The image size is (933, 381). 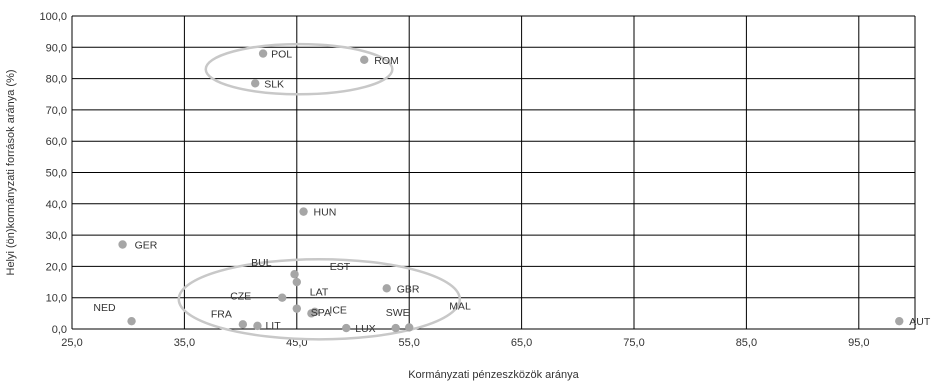 What do you see at coordinates (261, 263) in the screenshot?
I see `point-label-bul: BUL` at bounding box center [261, 263].